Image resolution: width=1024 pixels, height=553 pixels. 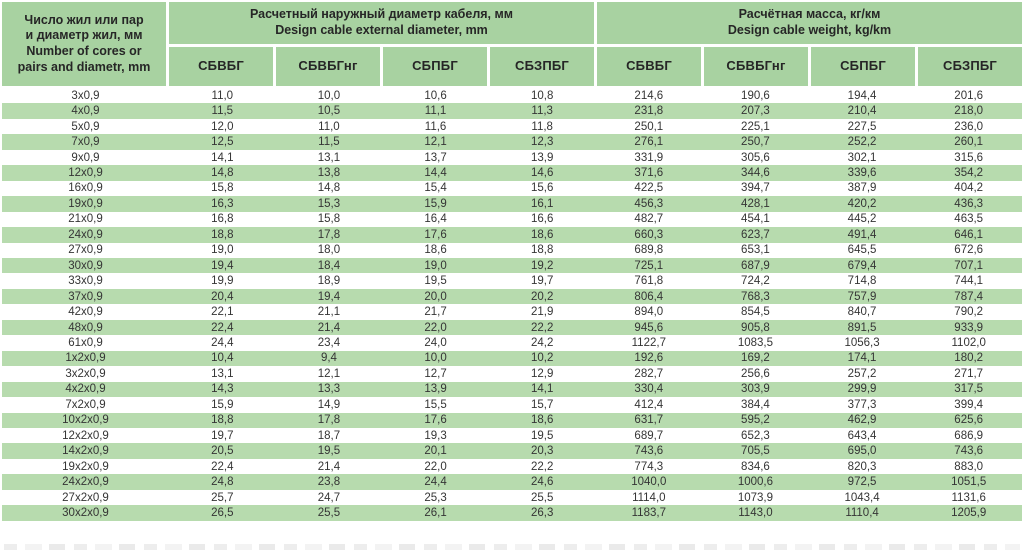 What do you see at coordinates (85, 512) in the screenshot?
I see `row-label: 30x2x0,9` at bounding box center [85, 512].